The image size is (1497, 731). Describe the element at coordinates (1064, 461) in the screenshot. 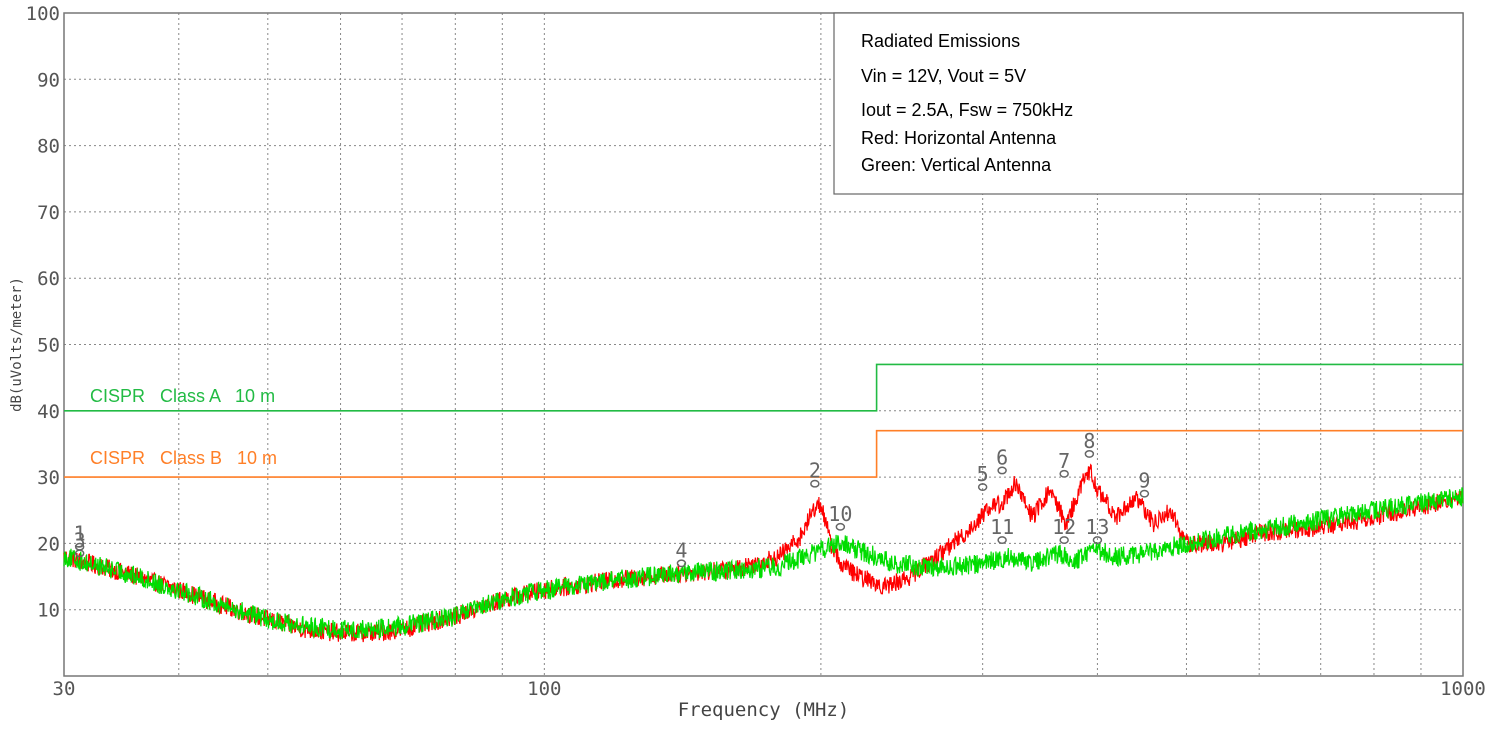

I see `marker-label: 7` at that location.